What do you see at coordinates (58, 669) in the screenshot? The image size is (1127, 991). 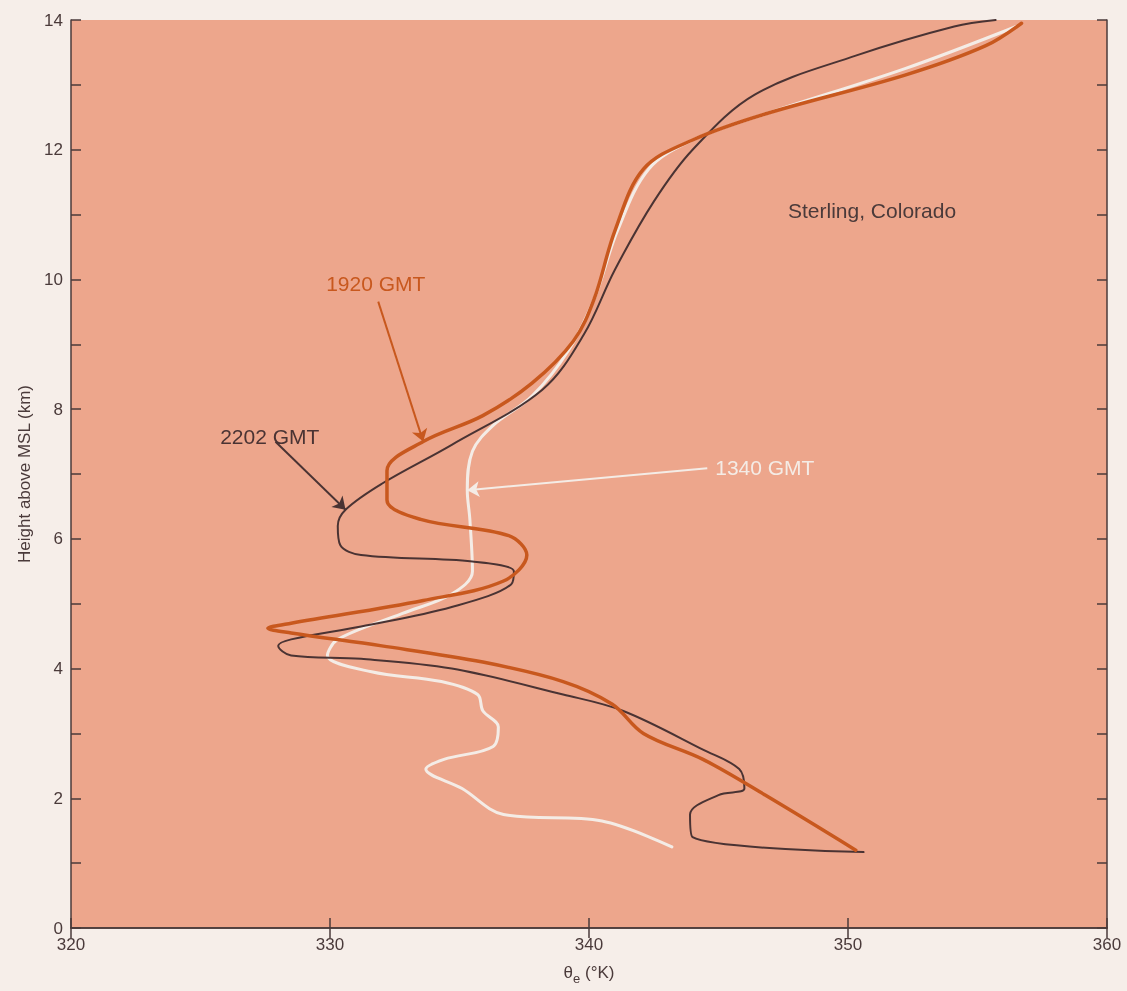 I see `y-tick-label: 4` at bounding box center [58, 669].